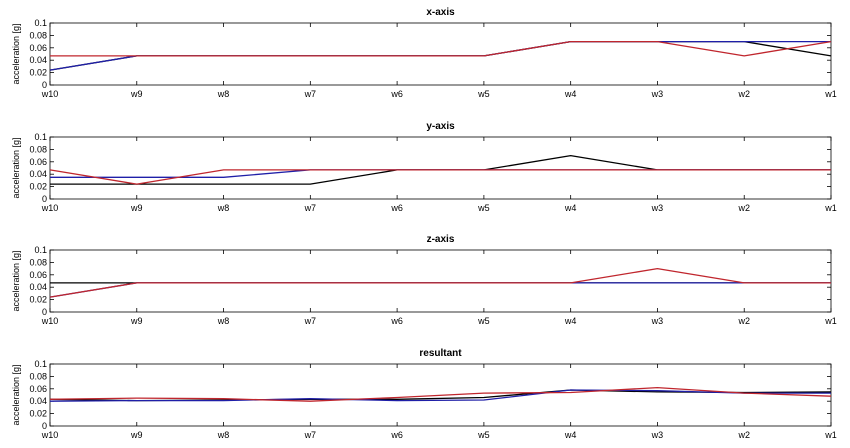 The height and width of the screenshot is (448, 850). I want to click on panel-title: z-axis, so click(441, 239).